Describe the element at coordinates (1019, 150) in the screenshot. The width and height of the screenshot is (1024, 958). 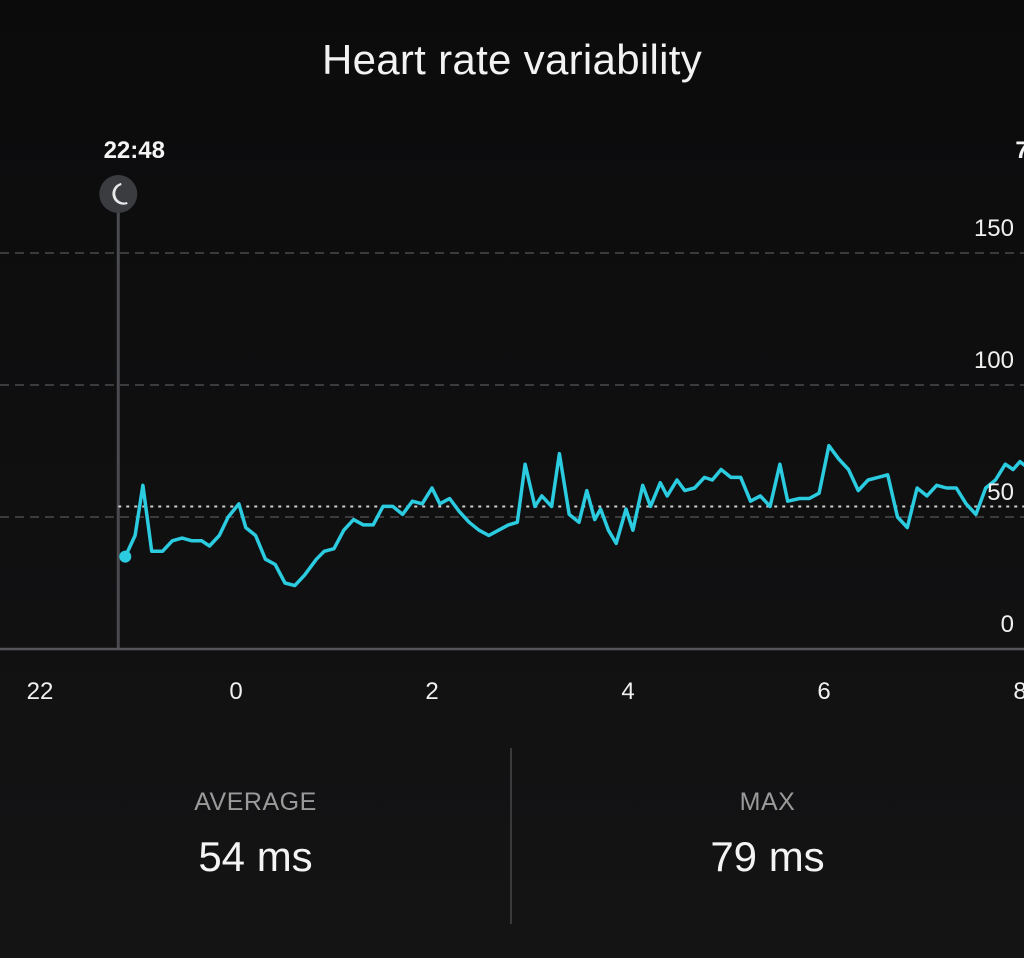
I see `wake-time-label: 7:02` at that location.